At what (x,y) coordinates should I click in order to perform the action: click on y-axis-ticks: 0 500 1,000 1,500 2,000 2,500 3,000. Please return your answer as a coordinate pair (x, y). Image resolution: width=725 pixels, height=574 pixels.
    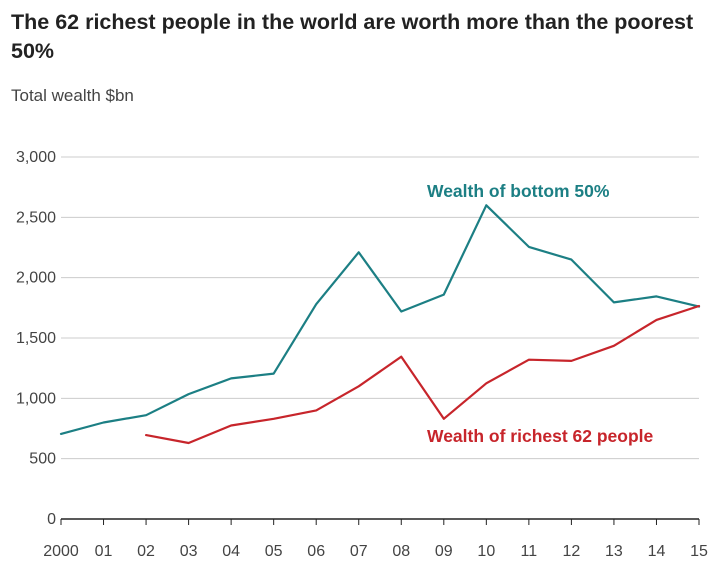
    Looking at the image, I should click on (36, 338).